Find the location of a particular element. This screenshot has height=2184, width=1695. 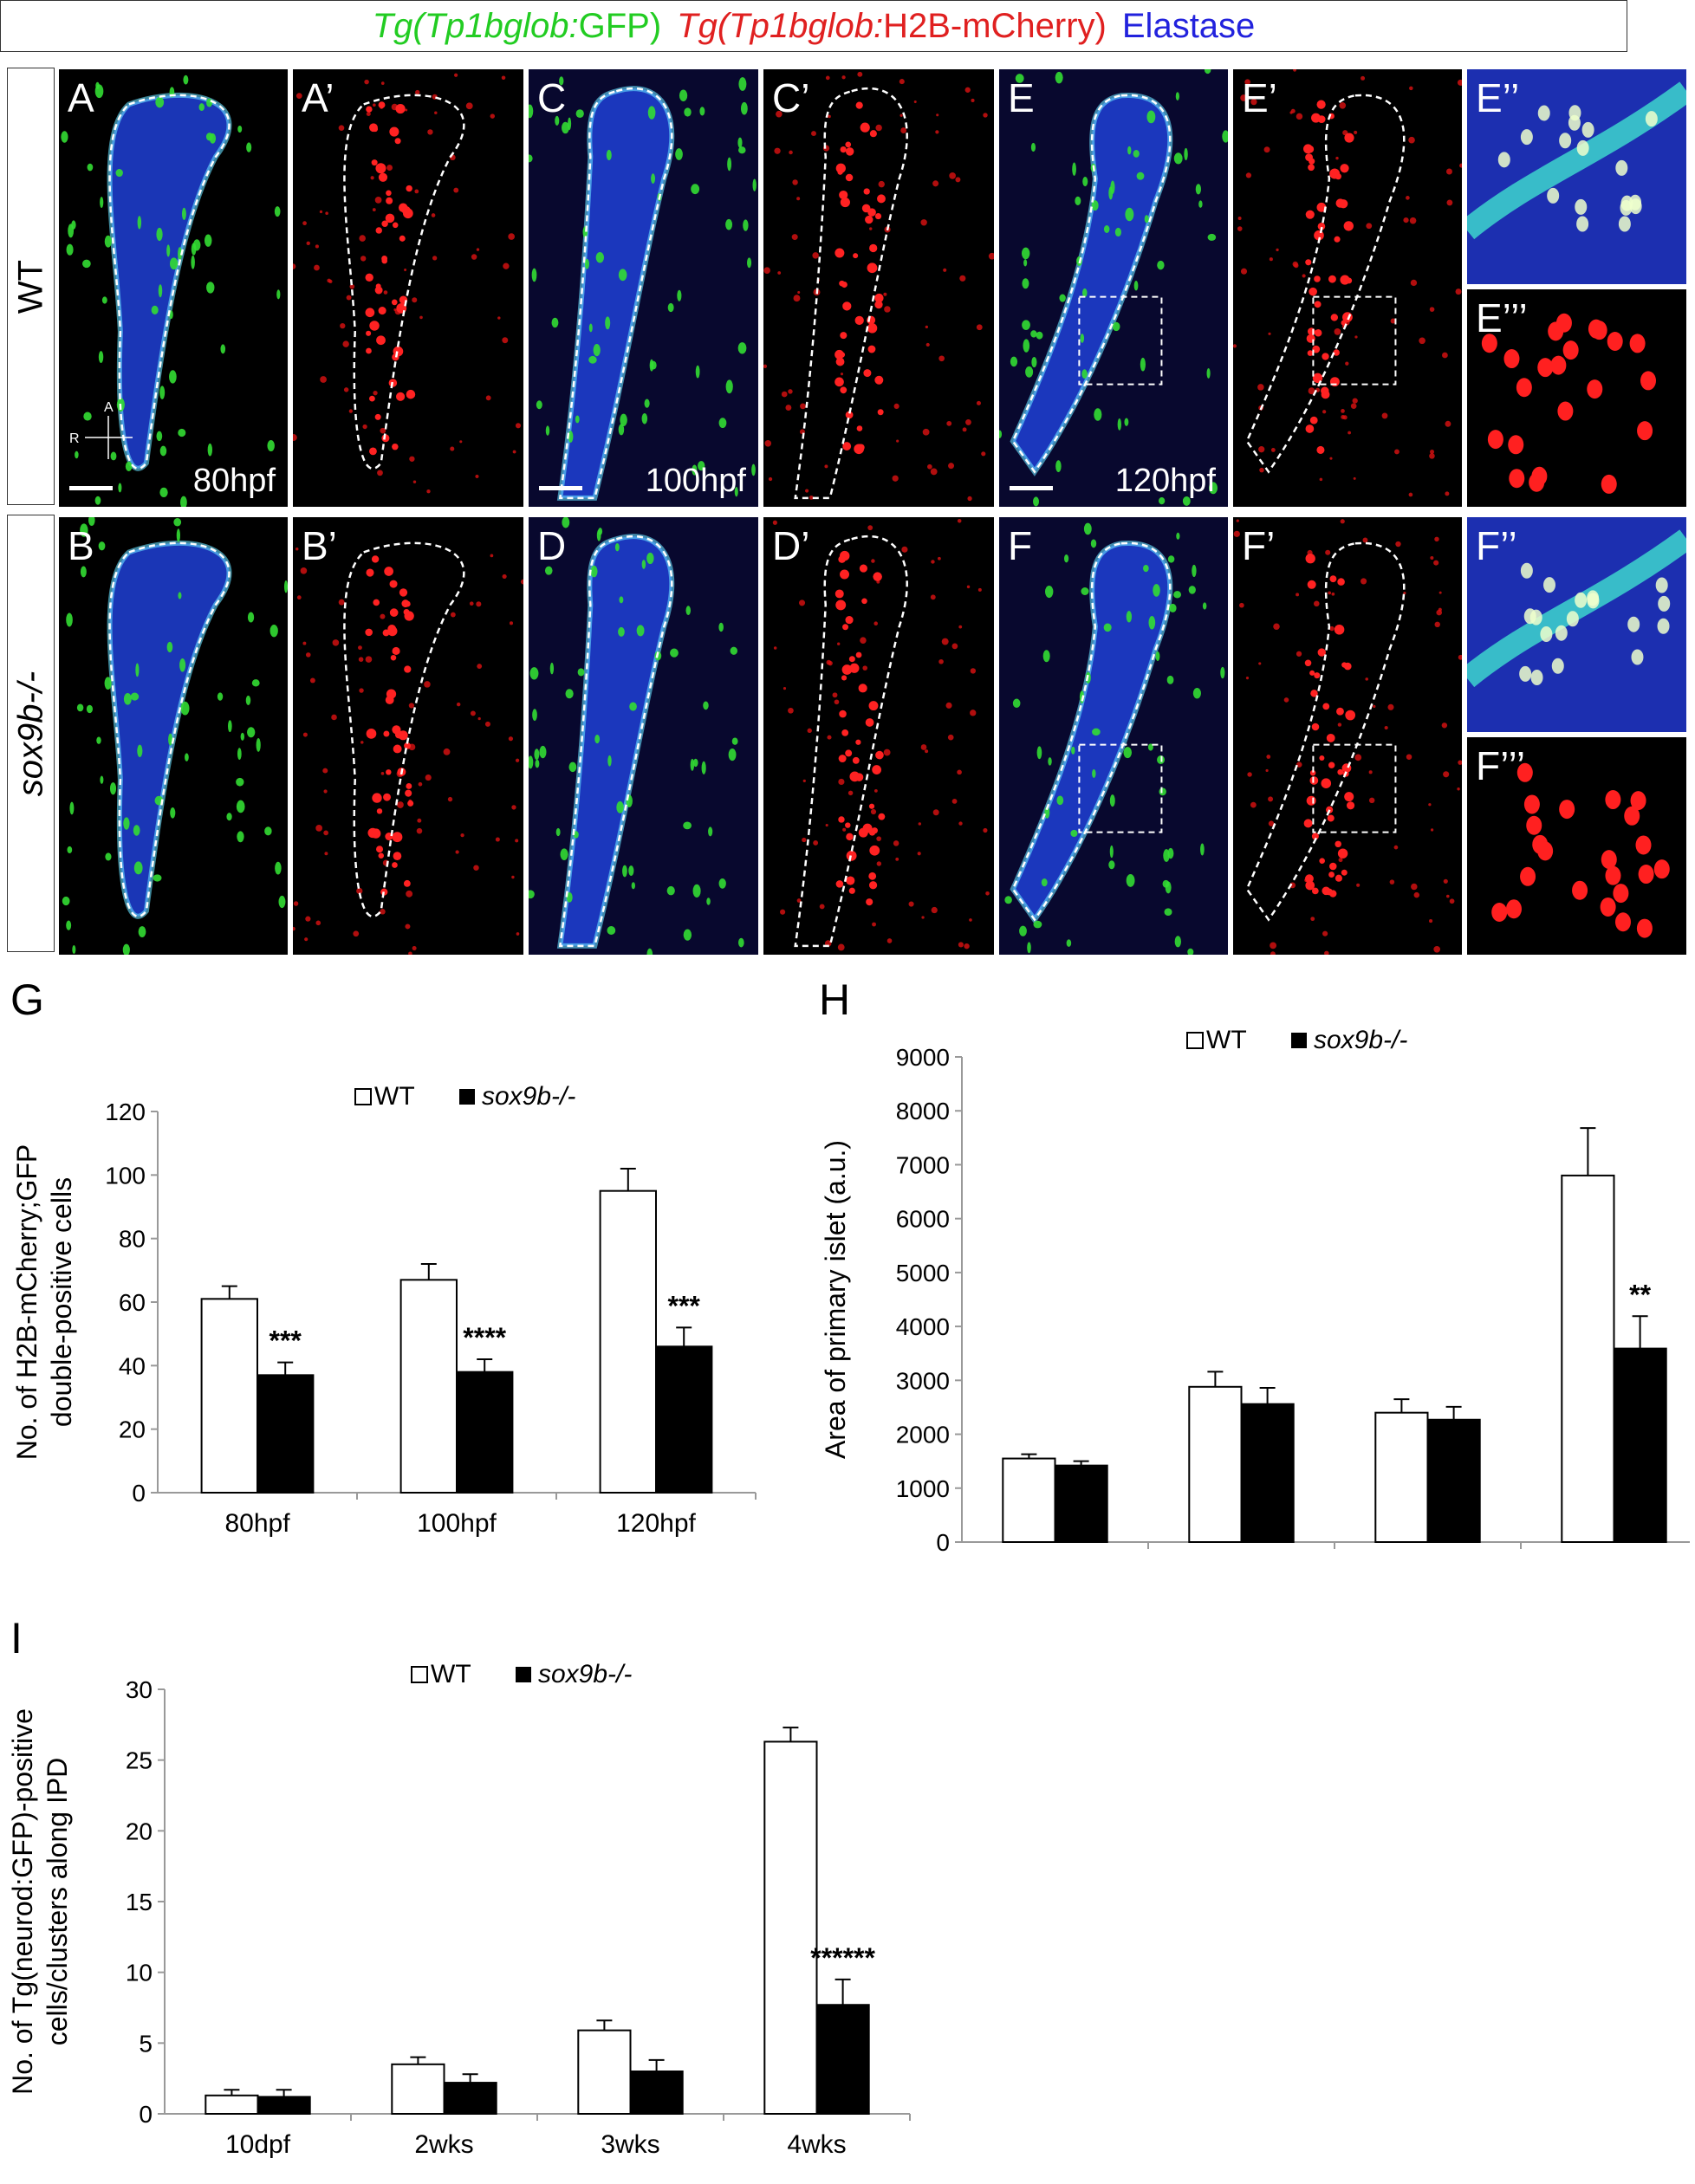

elastase-legend-entry: Elastase is located at coordinates (1188, 25).